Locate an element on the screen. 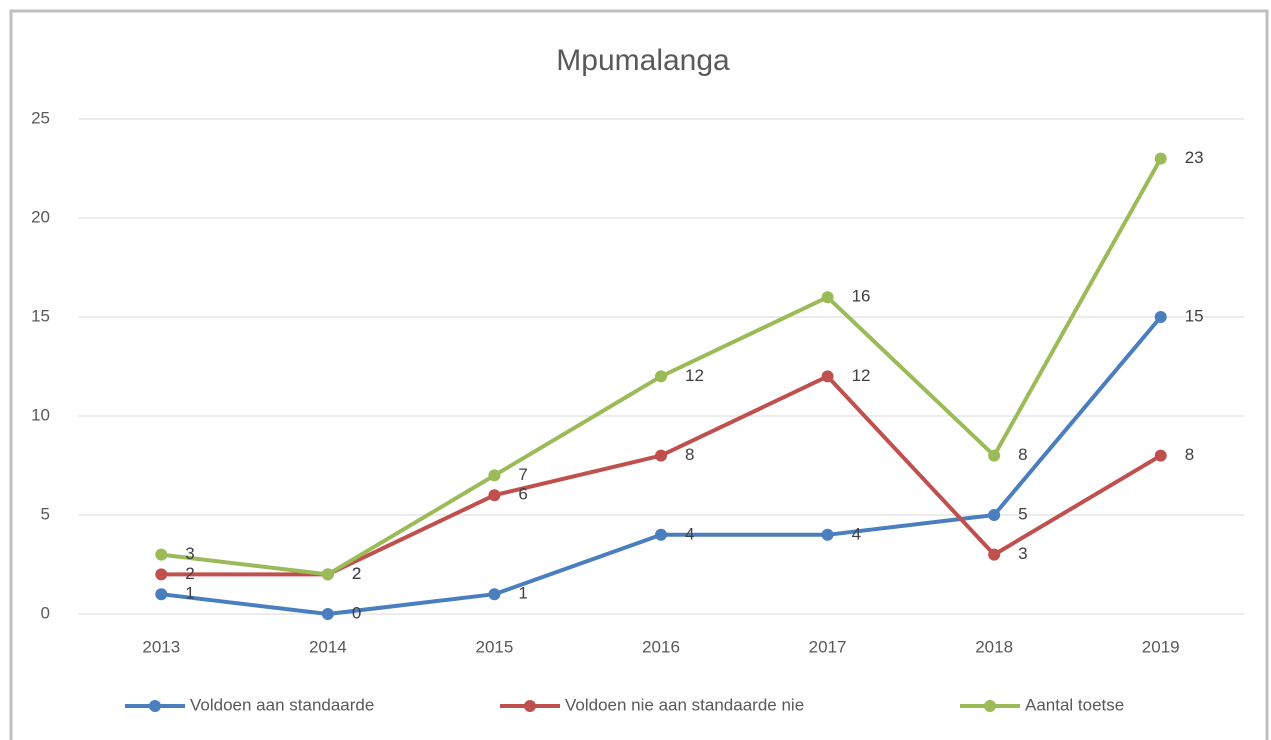 Image resolution: width=1271 pixels, height=740 pixels. x-tick-label: 2014 is located at coordinates (328, 646).